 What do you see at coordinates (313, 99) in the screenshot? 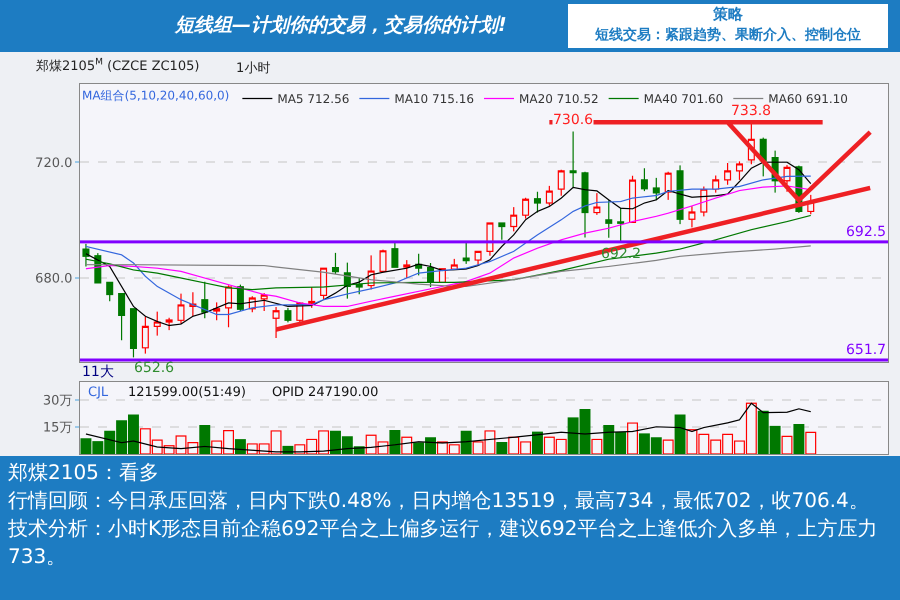
I see `legend-label: MA5 712.56` at bounding box center [313, 99].